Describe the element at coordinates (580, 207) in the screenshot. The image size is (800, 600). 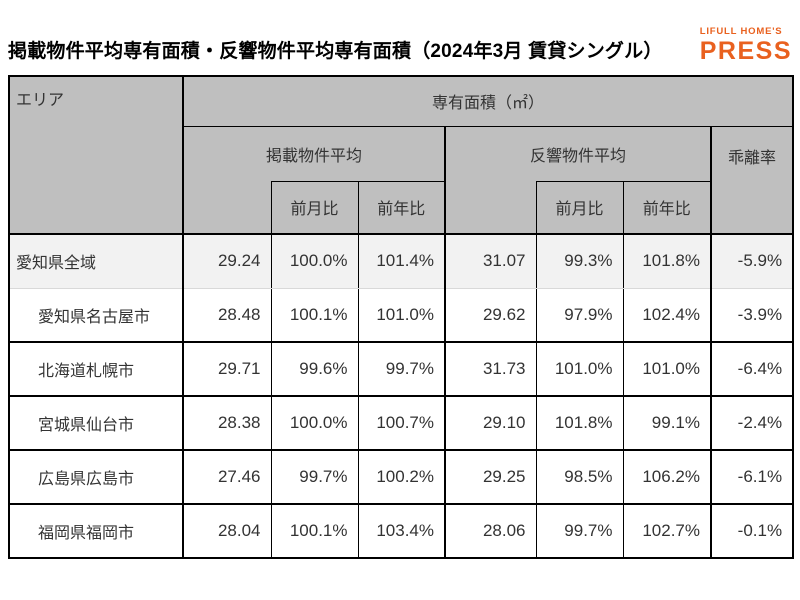
I see `col-header-response-mom: 前月比` at that location.